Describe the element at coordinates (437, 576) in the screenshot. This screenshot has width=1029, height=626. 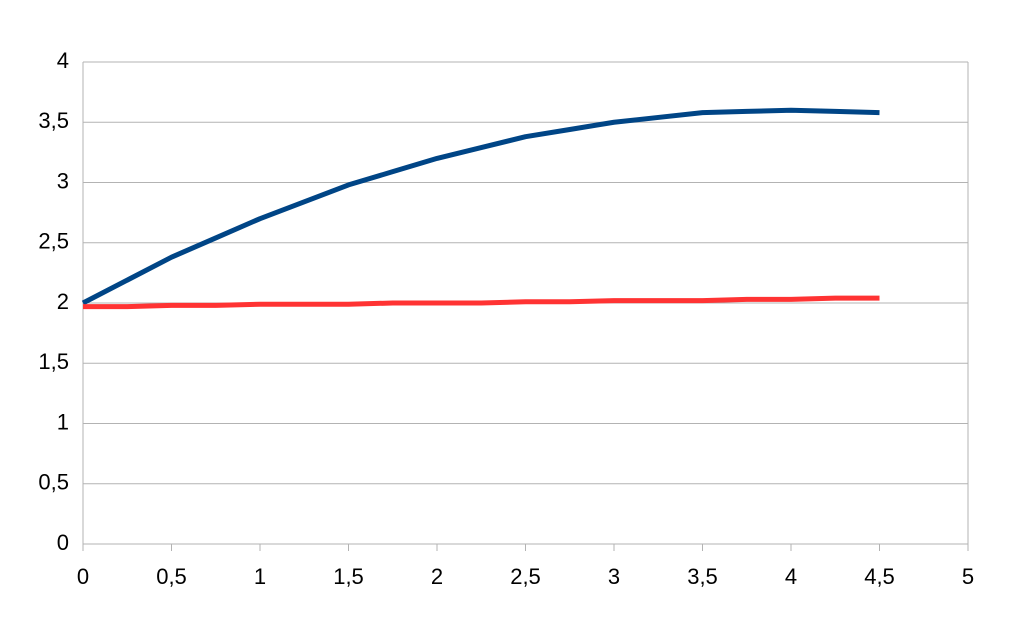
I see `x-tick-label: 2` at that location.